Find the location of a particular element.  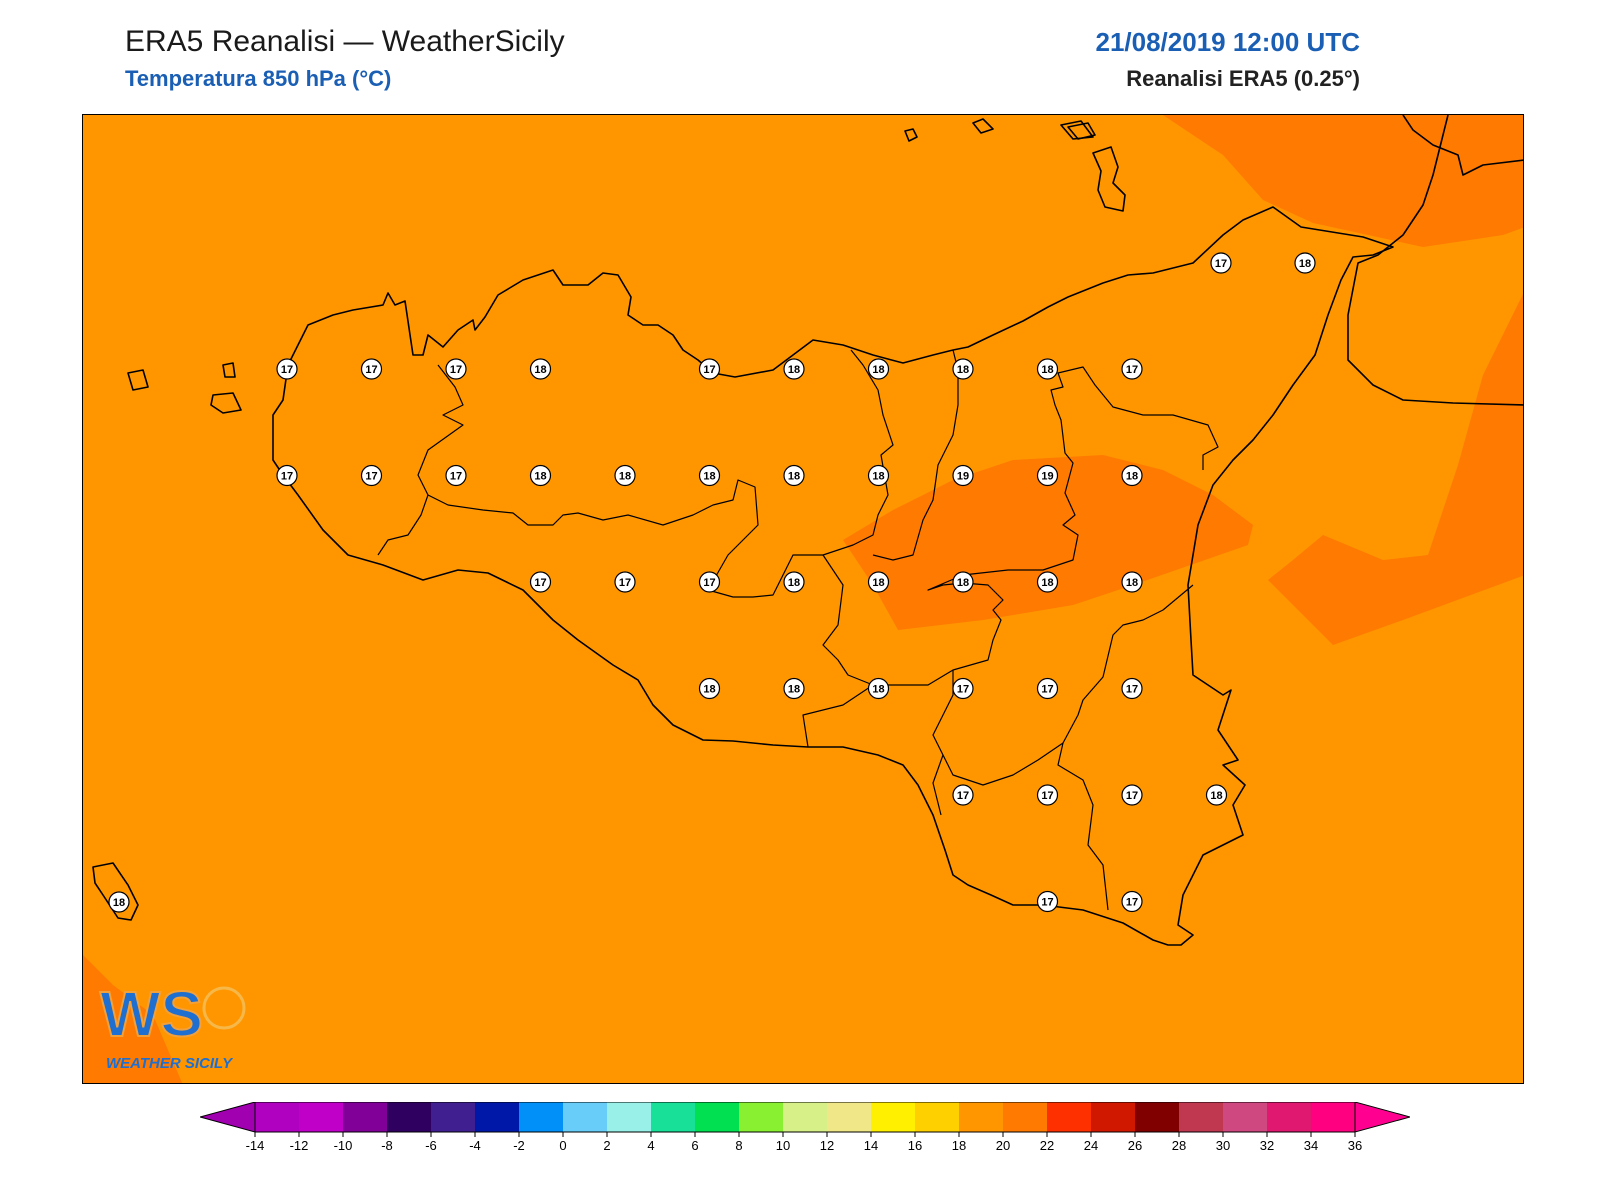

colorbar-bands is located at coordinates (805, 1117).